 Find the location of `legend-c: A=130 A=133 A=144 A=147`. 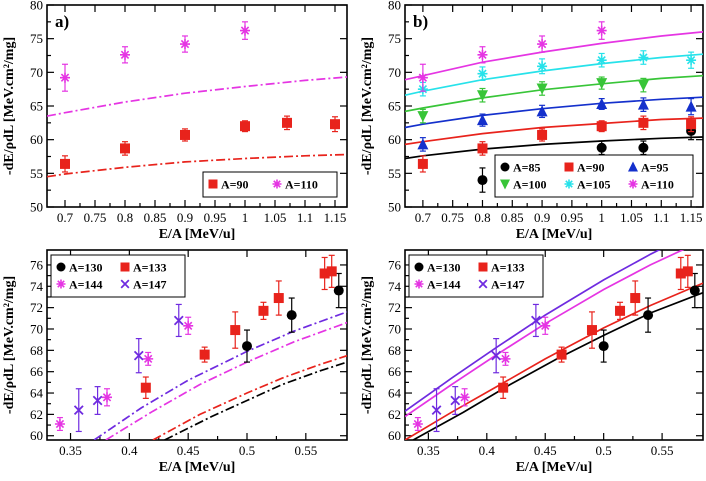

legend-c: A=130 A=133 A=144 A=147 is located at coordinates (118, 276).